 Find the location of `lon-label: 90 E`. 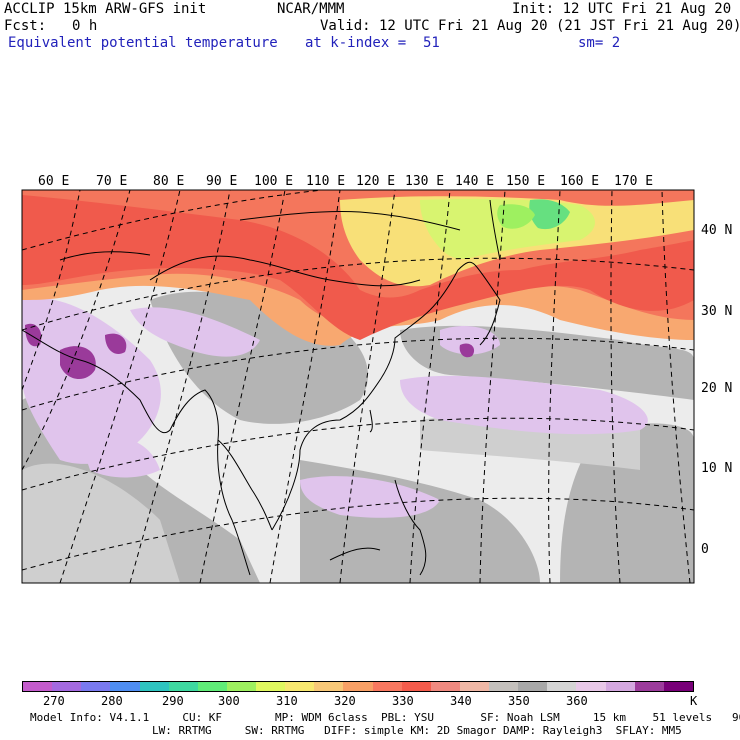

lon-label: 90 E is located at coordinates (221, 181).